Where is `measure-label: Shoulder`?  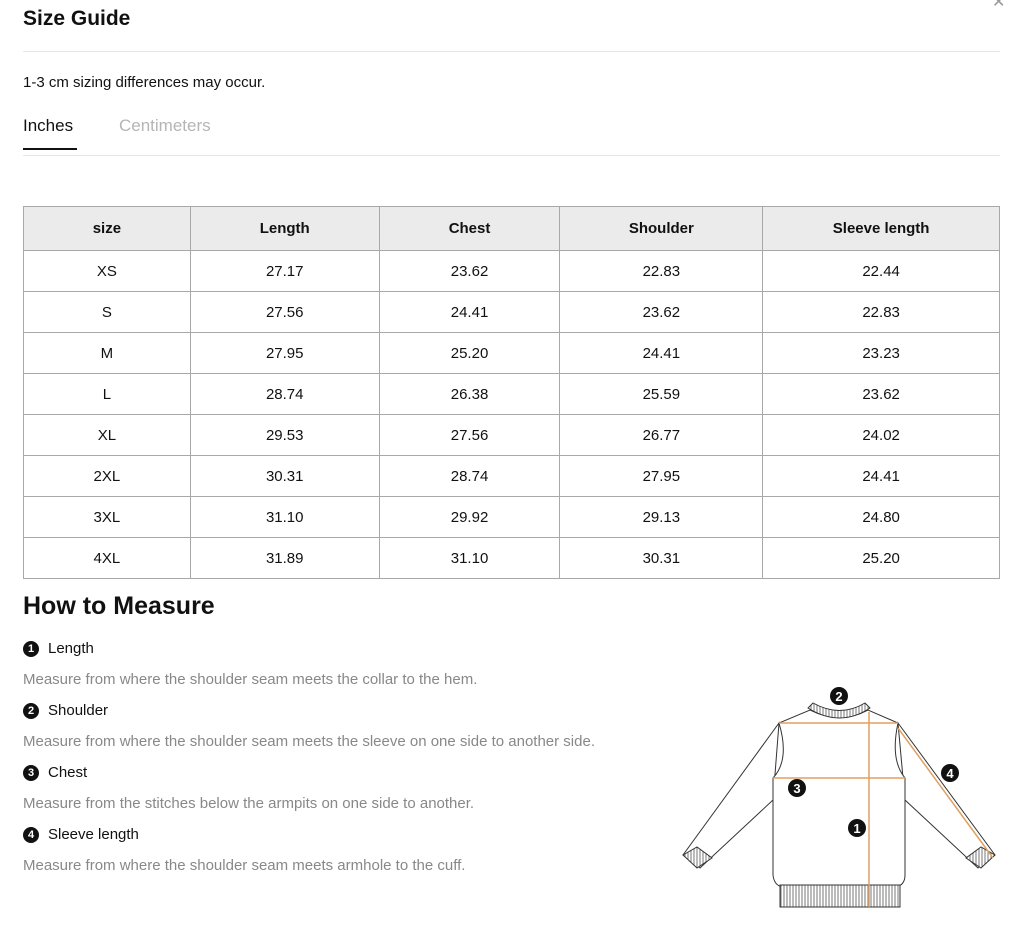
measure-label: Shoulder is located at coordinates (78, 710).